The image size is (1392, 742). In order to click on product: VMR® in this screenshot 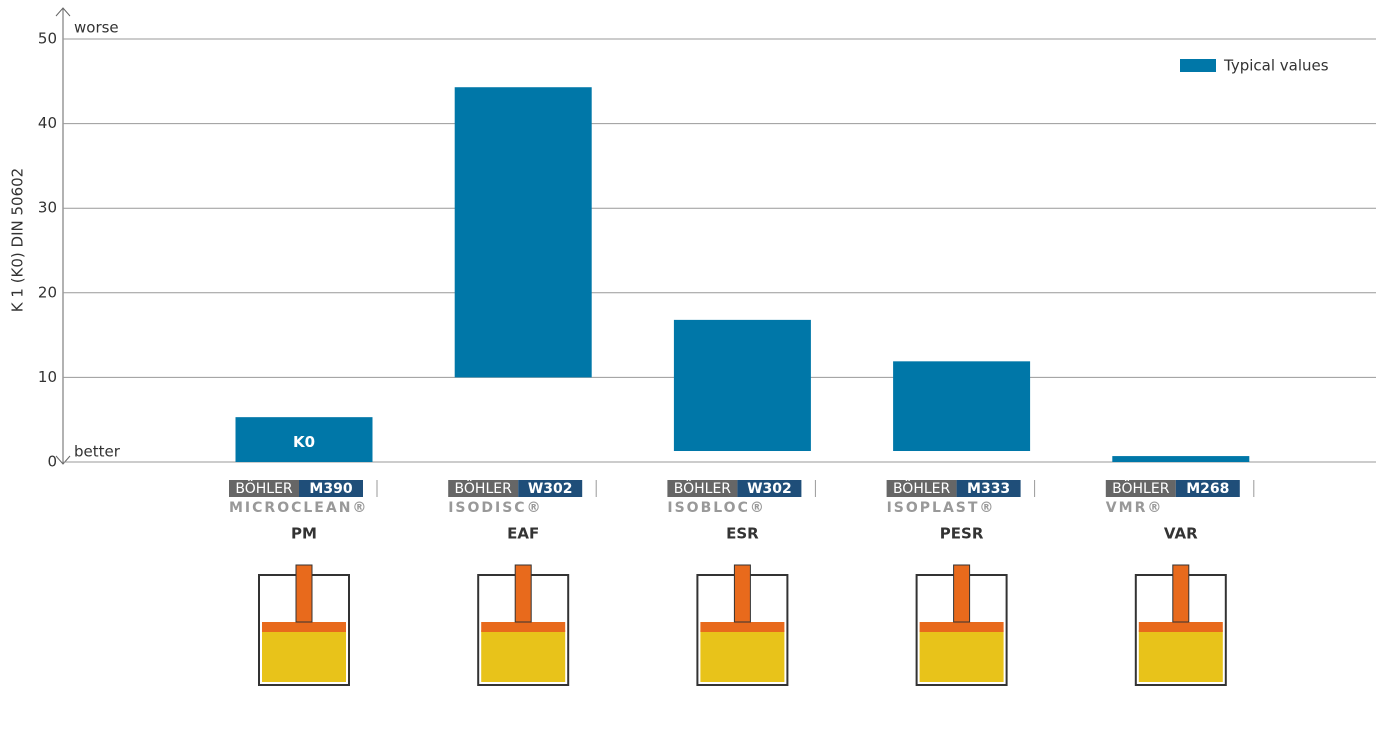, I will do `click(1135, 508)`.